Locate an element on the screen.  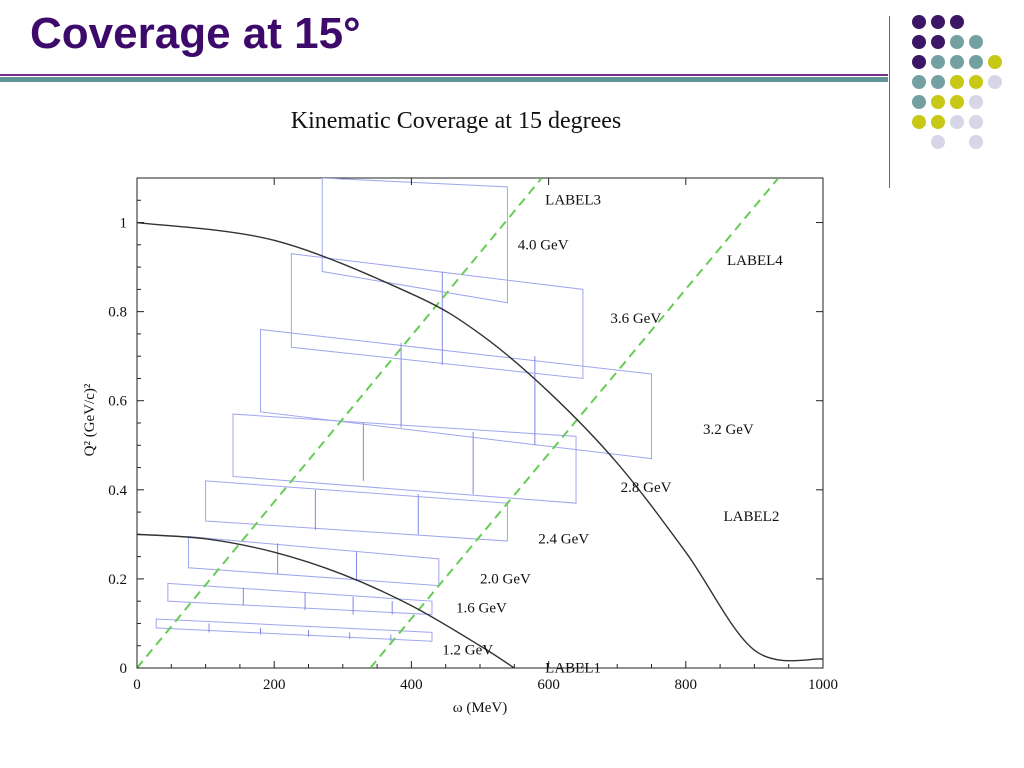
y-tick-label: 0 is located at coordinates (124, 669).